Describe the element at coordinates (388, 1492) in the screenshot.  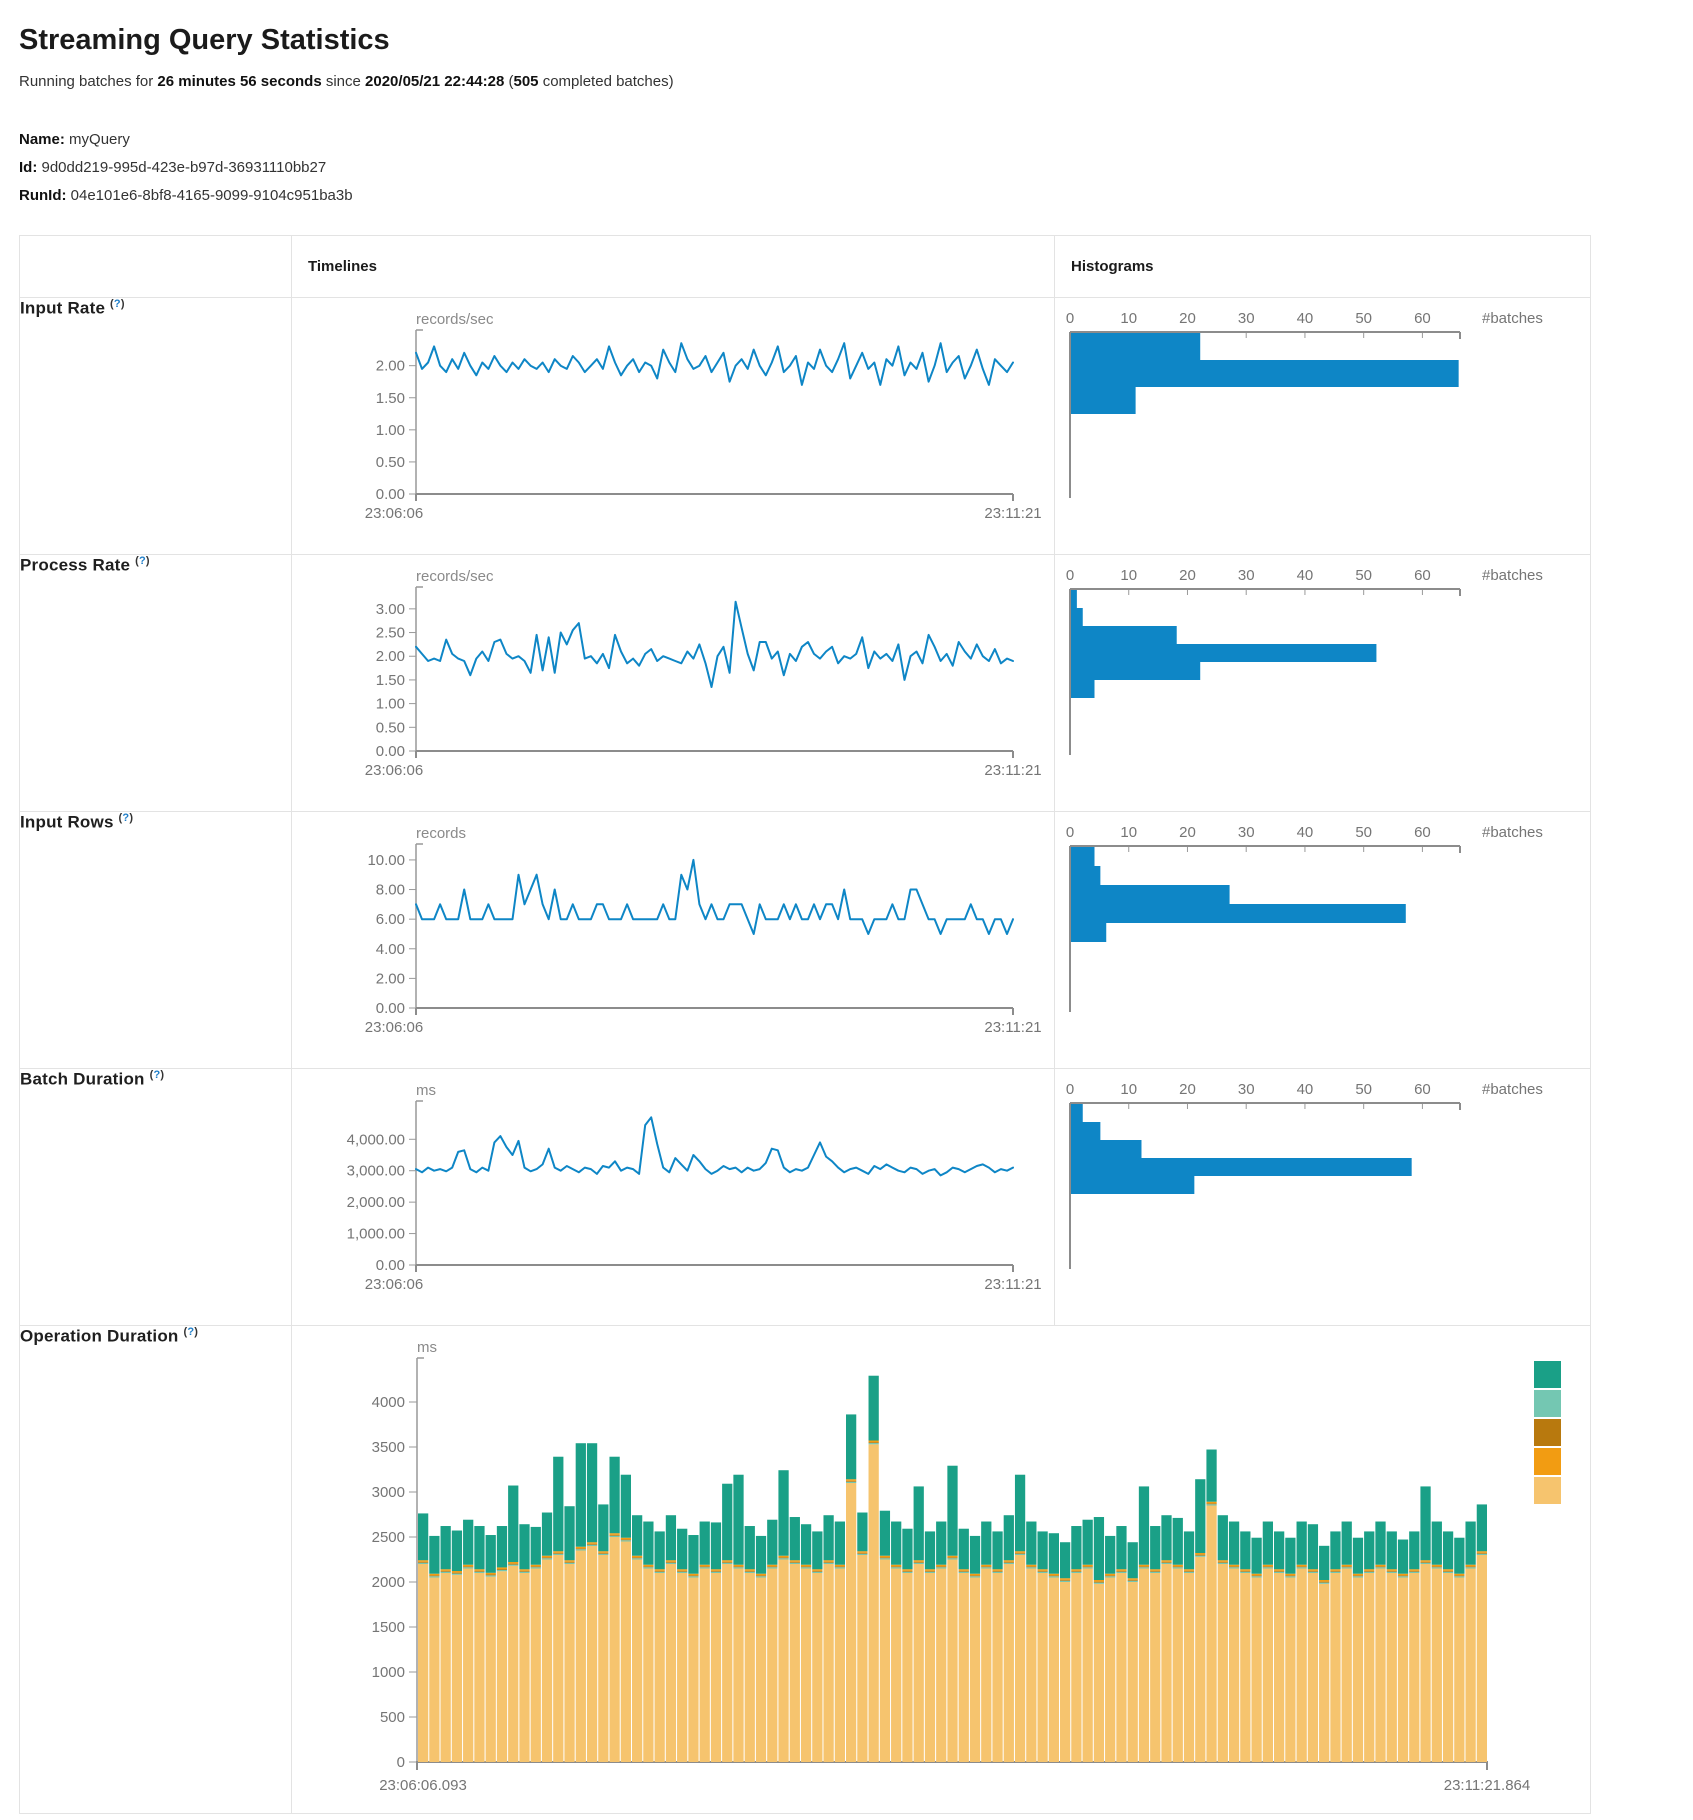
I see `svg-text: 3000` at that location.